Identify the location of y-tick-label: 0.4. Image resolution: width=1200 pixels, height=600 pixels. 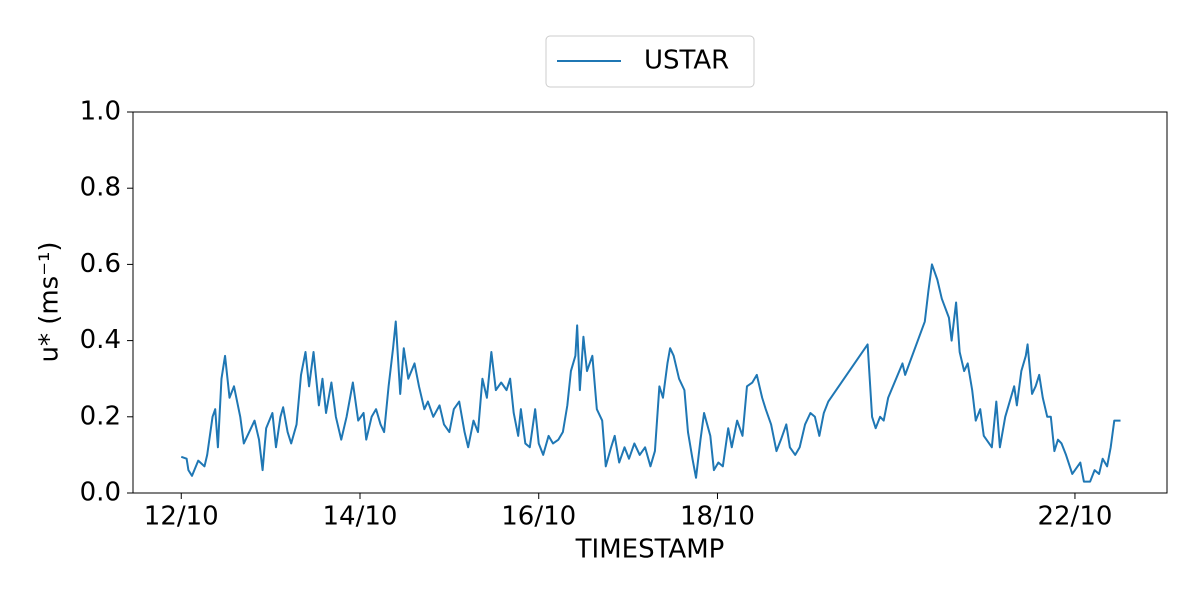
(100, 340).